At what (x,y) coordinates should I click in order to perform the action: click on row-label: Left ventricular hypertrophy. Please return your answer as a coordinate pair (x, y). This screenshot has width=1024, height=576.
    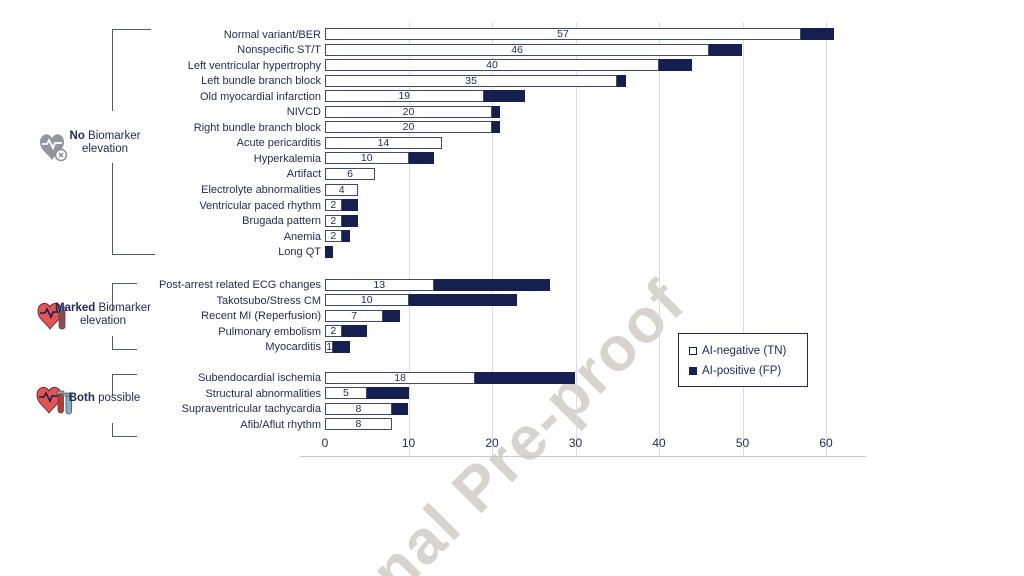
    Looking at the image, I should click on (254, 65).